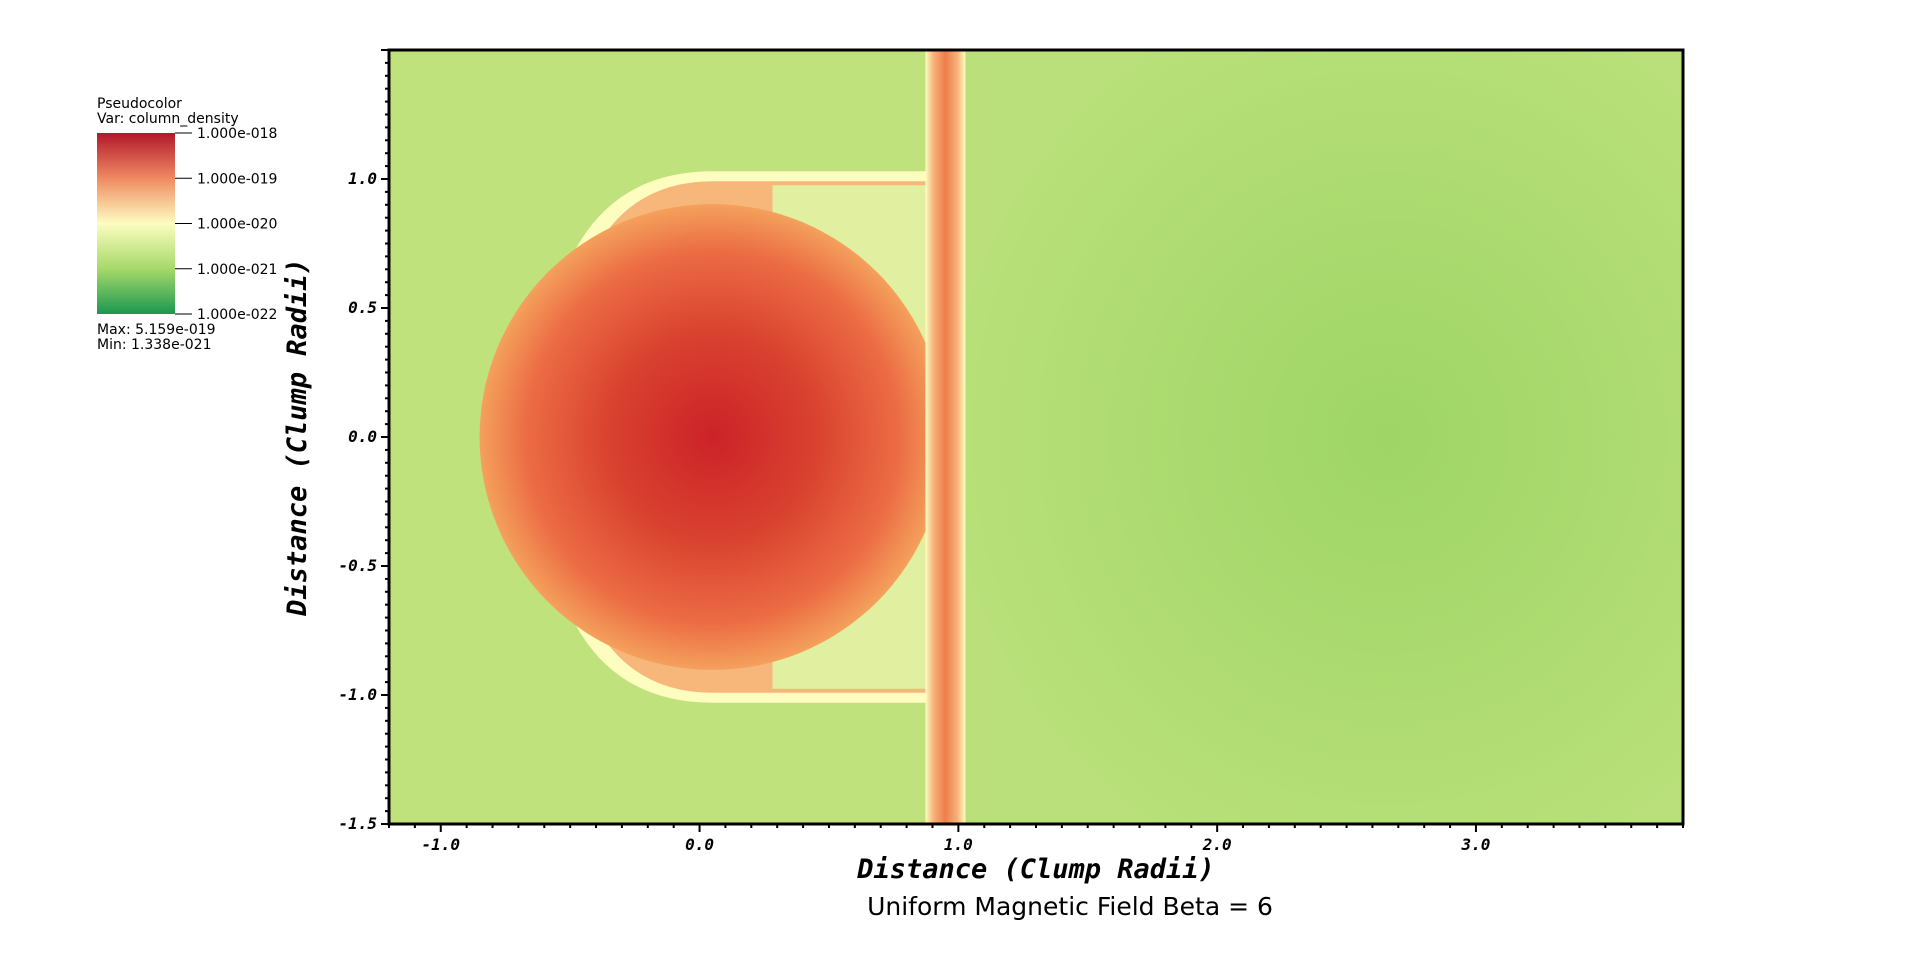 This screenshot has height=958, width=1920. Describe the element at coordinates (357, 565) in the screenshot. I see `y-tick-label: -0.5` at that location.